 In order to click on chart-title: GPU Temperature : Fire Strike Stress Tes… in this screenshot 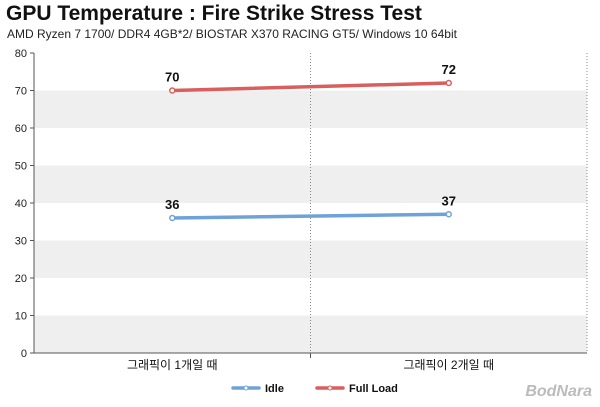, I will do `click(214, 13)`.